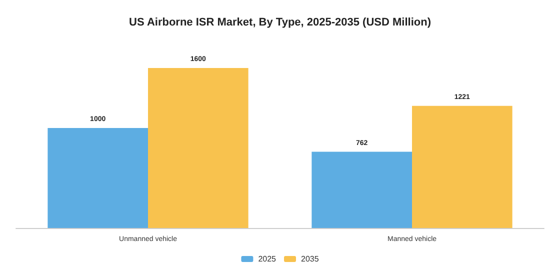 The width and height of the screenshot is (560, 280). I want to click on legend-label: 2025, so click(267, 259).